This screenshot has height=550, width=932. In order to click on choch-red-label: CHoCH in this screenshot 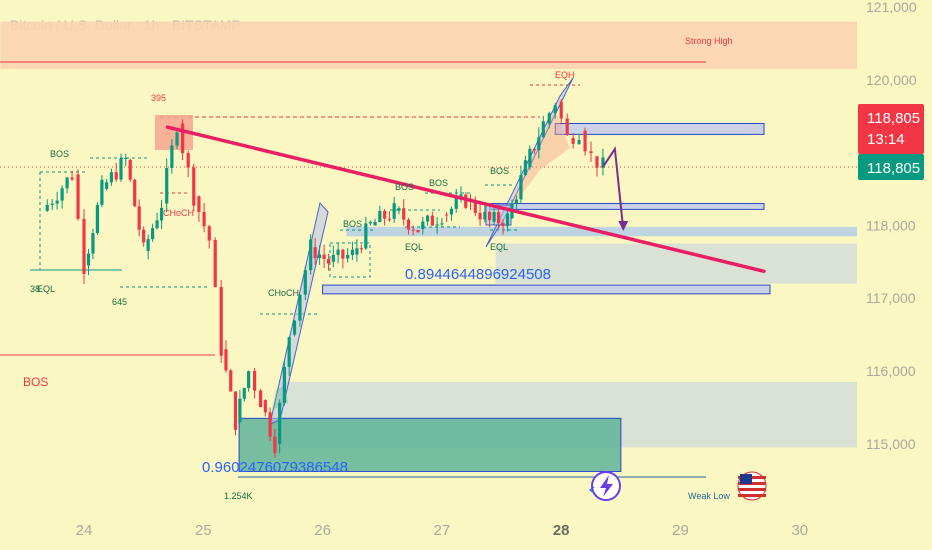, I will do `click(178, 213)`.